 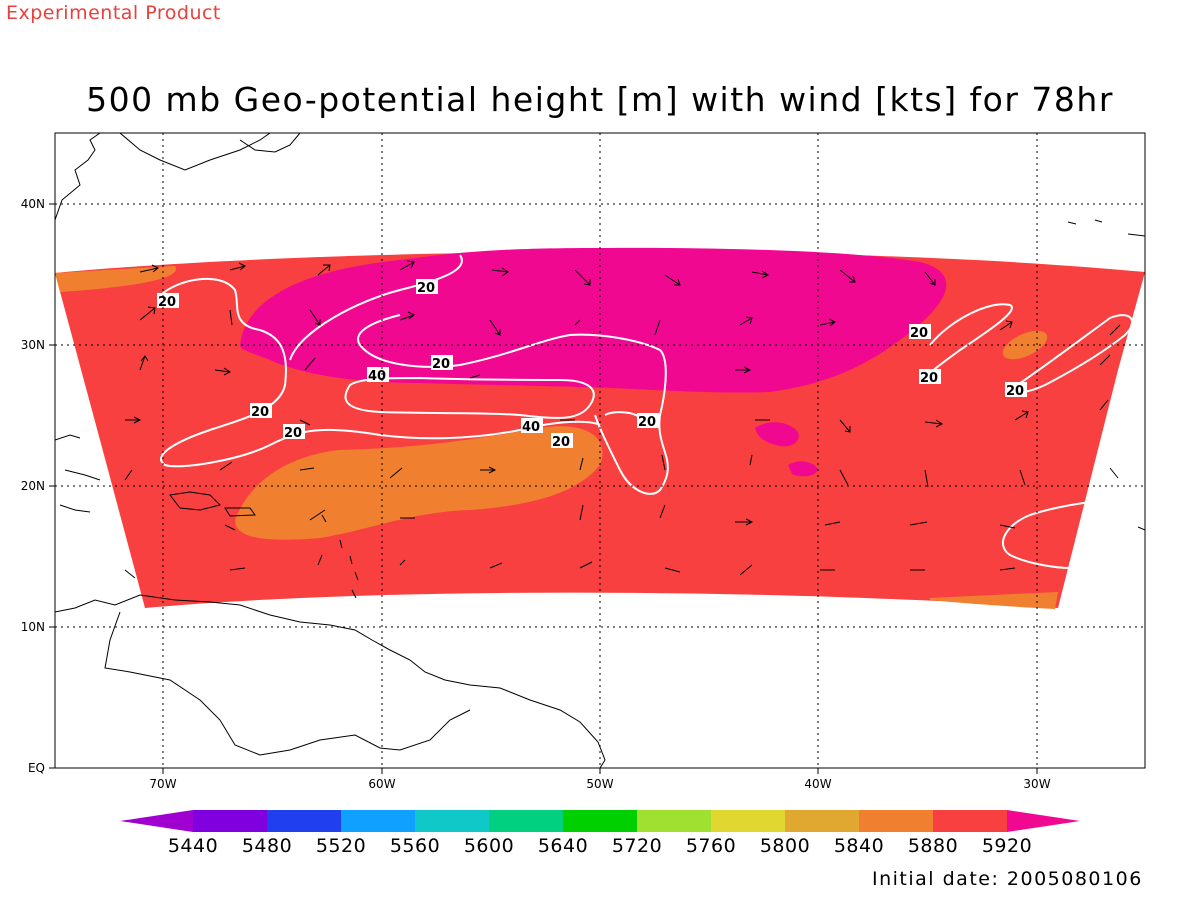 What do you see at coordinates (78, 473) in the screenshot?
I see `coastline-cuba` at bounding box center [78, 473].